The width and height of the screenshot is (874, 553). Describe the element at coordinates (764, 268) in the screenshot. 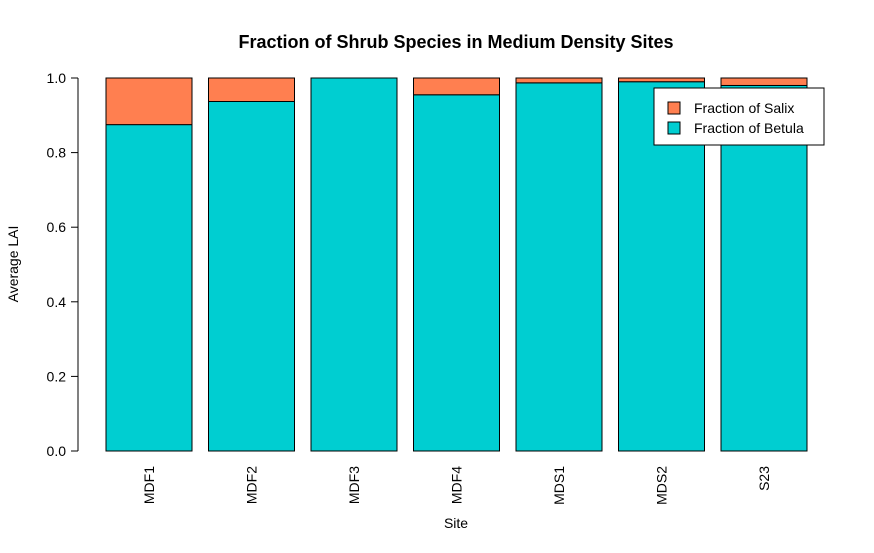

I see `bar-s23-betula` at that location.